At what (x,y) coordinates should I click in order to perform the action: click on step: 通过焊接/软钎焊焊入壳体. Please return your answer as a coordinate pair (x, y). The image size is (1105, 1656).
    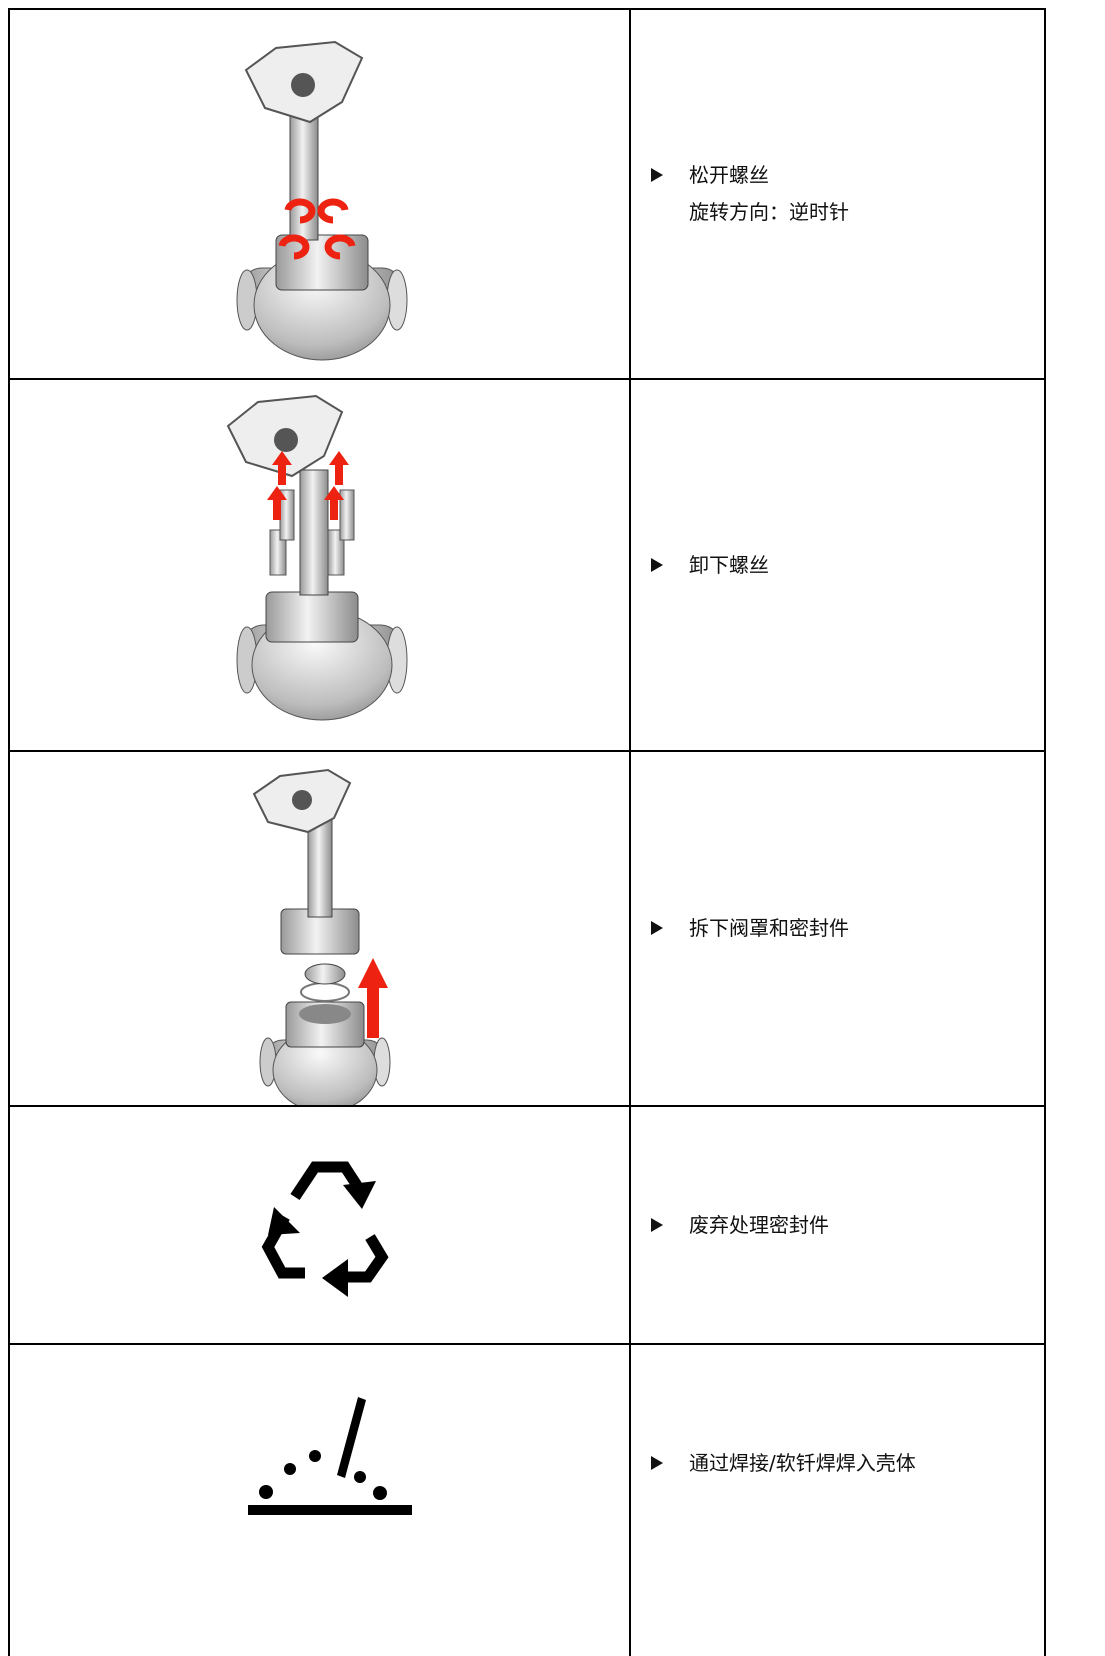
    Looking at the image, I should click on (783, 1463).